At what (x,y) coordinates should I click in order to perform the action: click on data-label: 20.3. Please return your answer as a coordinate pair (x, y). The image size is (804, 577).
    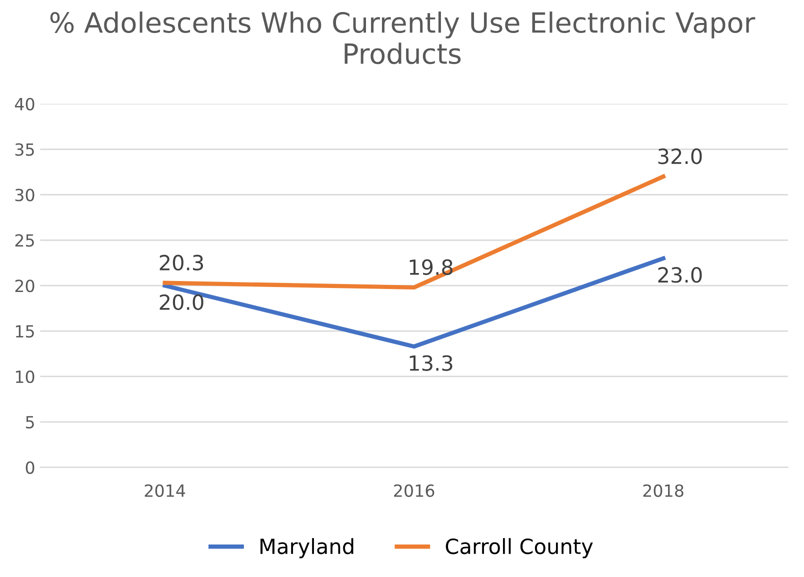
    Looking at the image, I should click on (182, 262).